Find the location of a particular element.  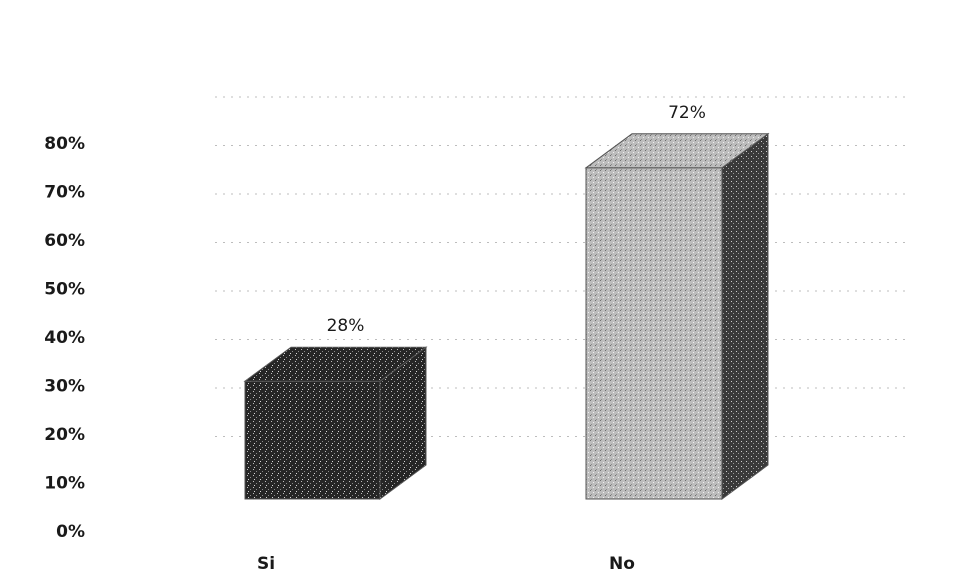

x-tick-label: No is located at coordinates (622, 564).